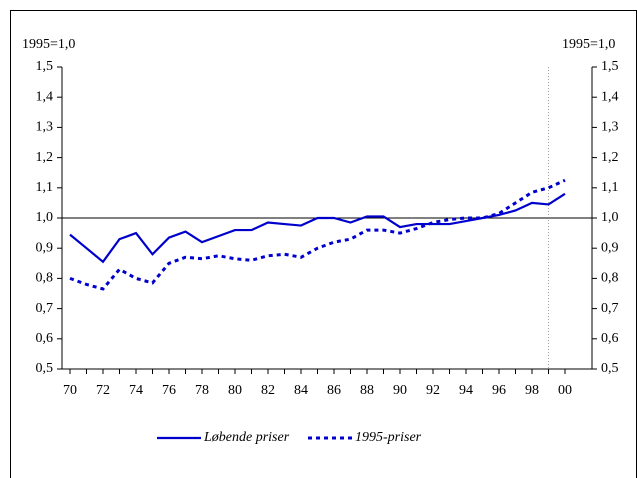 Image resolution: width=637 pixels, height=478 pixels. Describe the element at coordinates (202, 390) in the screenshot. I see `x-tick-label: 78` at that location.